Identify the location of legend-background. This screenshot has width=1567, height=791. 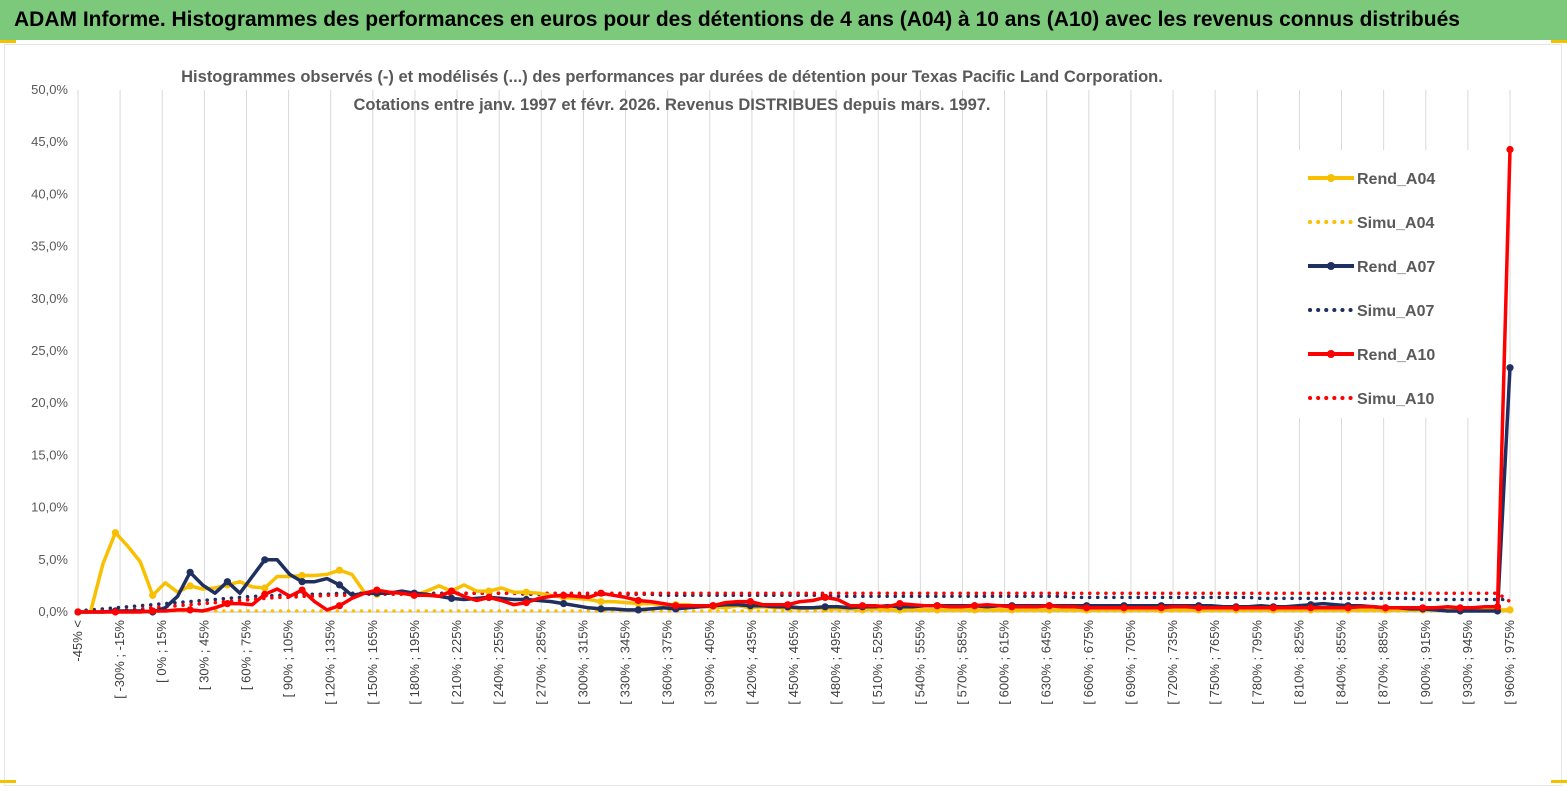
(1380, 284).